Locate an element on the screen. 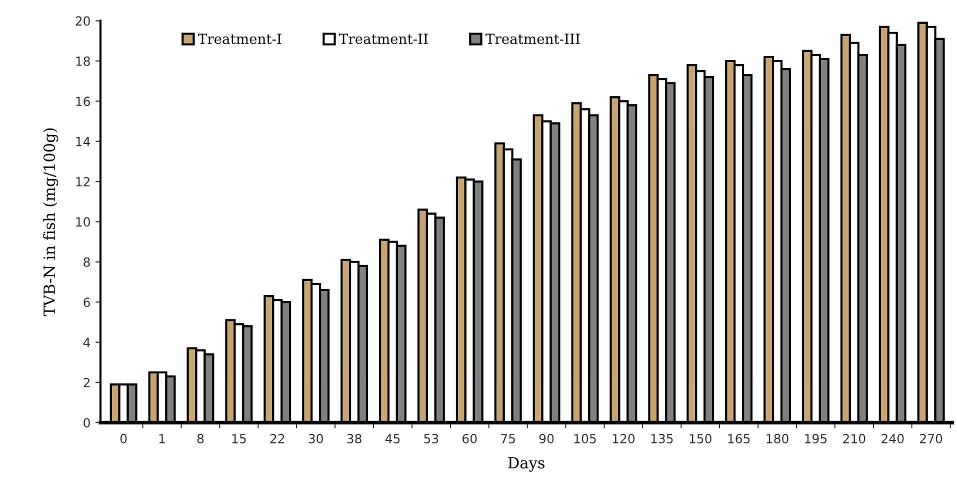 The height and width of the screenshot is (496, 957). x-tick-label: 60 is located at coordinates (469, 439).